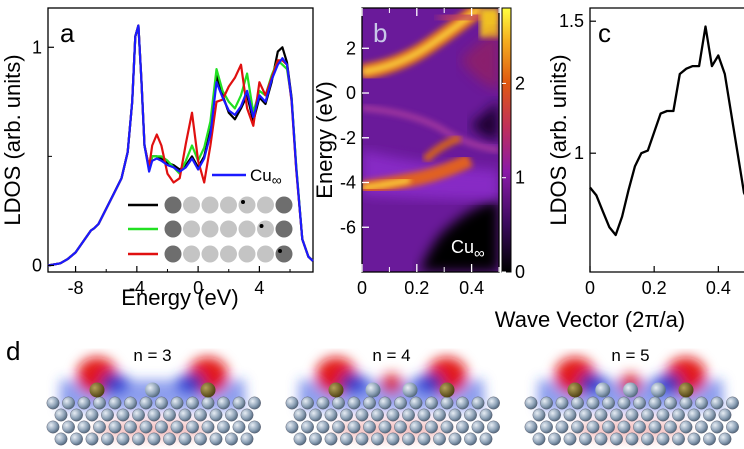 The height and width of the screenshot is (449, 744). I want to click on colorbar-ticks: 0 1 2, so click(513, 177).